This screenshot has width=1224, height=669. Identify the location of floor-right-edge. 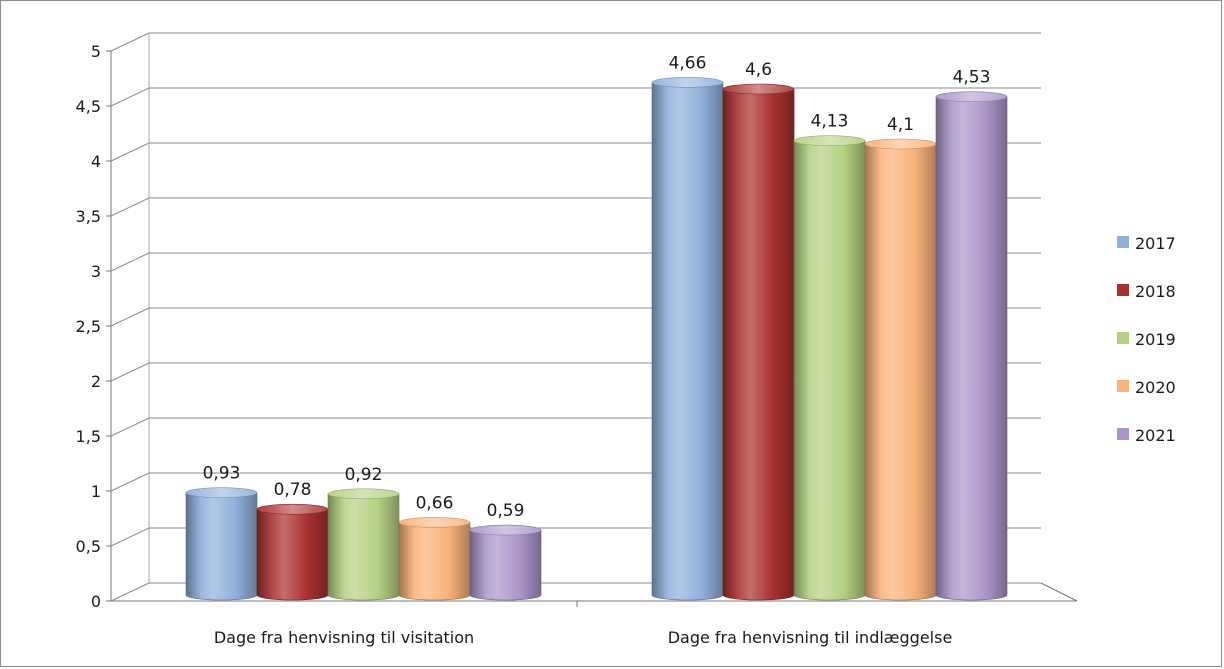
(1059, 592).